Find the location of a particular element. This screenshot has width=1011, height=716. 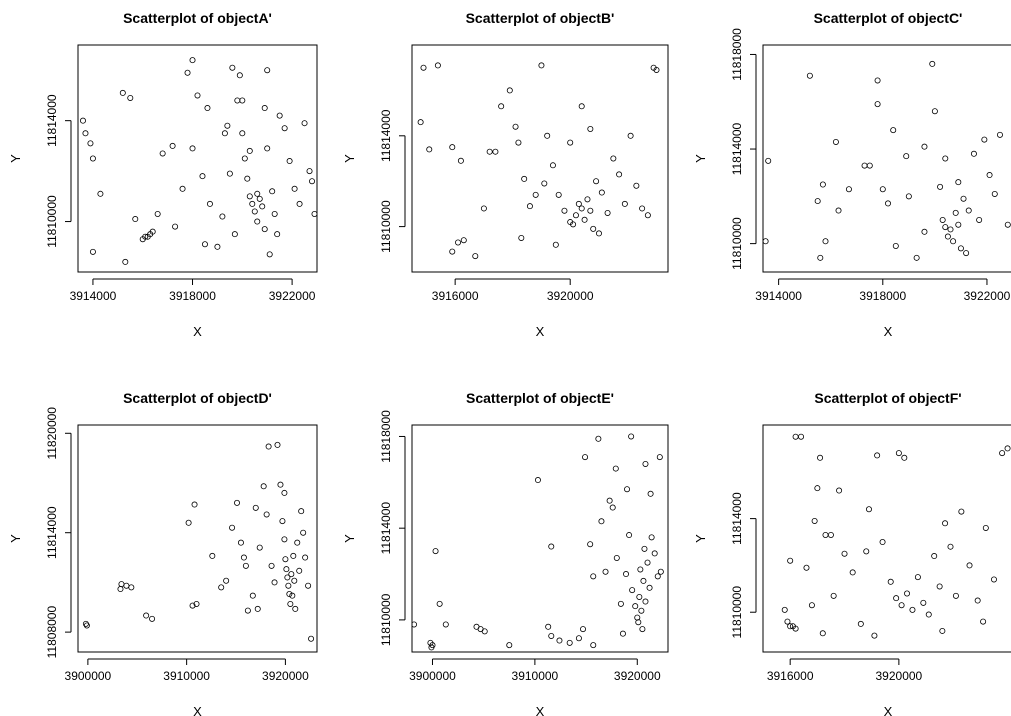

y-tick-label: 11808000 is located at coordinates (52, 632).